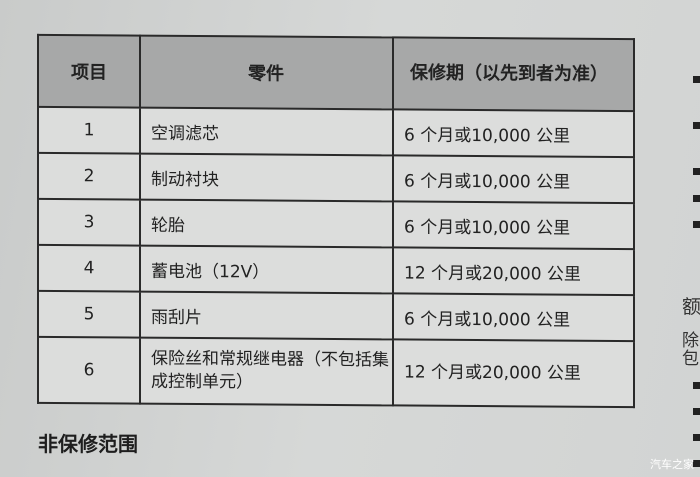 This screenshot has width=700, height=477. Describe the element at coordinates (89, 130) in the screenshot. I see `row-number: 1` at that location.